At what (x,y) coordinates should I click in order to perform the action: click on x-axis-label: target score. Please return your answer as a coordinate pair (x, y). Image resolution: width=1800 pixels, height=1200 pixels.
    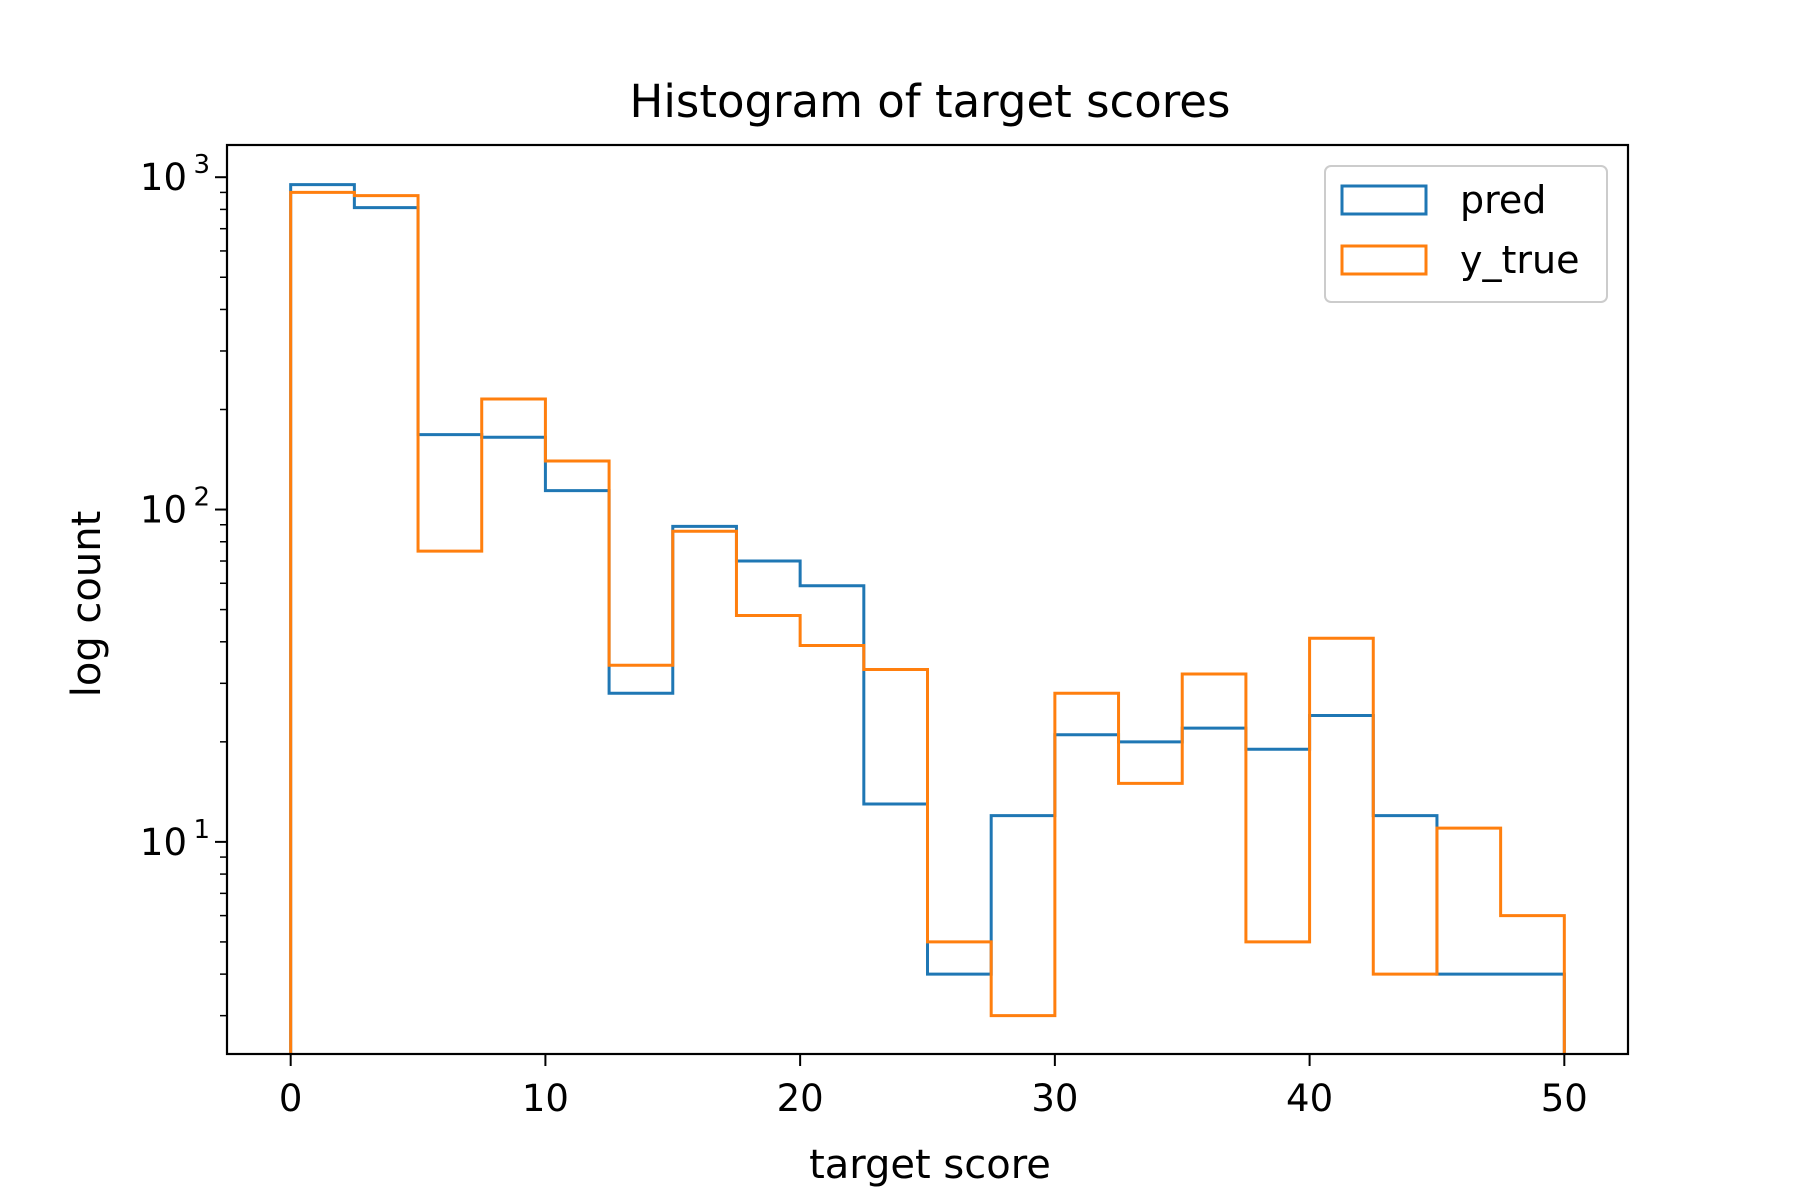
    Looking at the image, I should click on (930, 1165).